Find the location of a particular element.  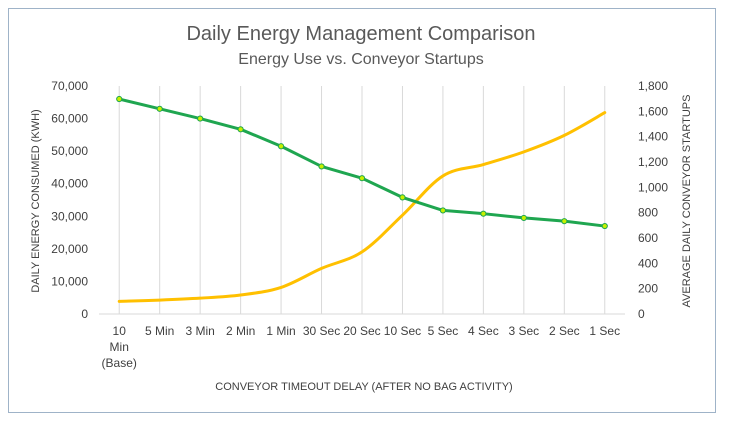

x-tick-line: 5 Sec is located at coordinates (443, 331).